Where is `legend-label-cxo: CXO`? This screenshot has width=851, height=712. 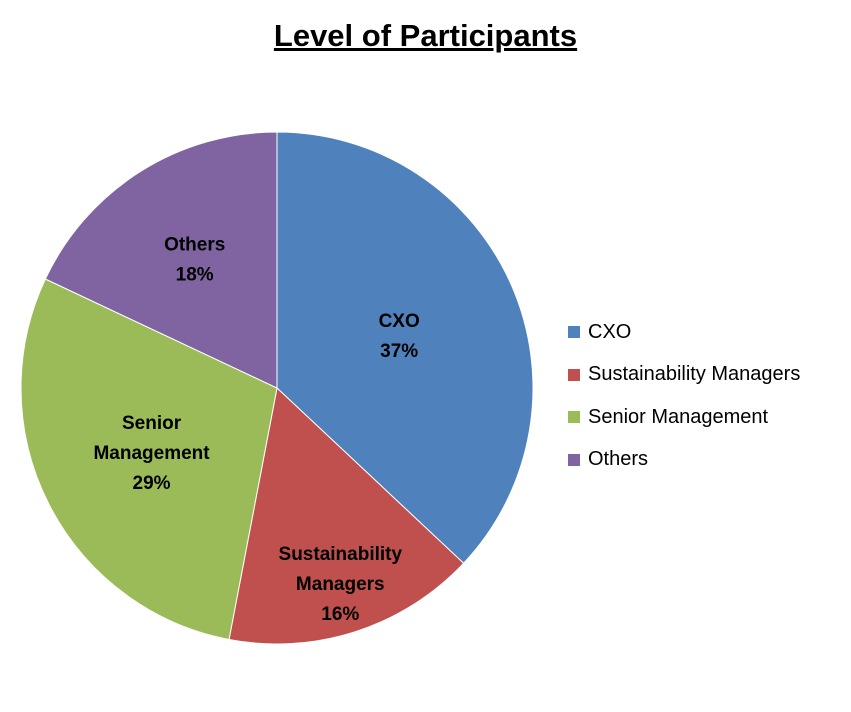
legend-label-cxo: CXO is located at coordinates (610, 331).